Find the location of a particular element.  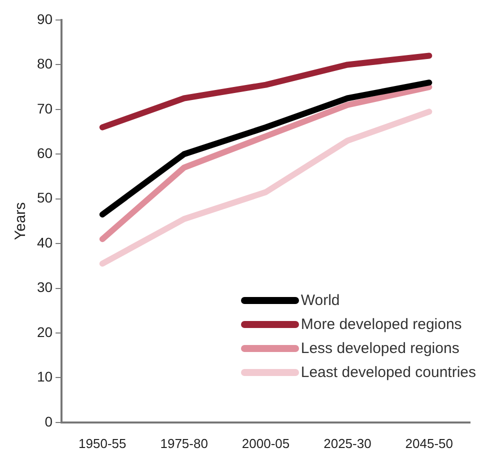

y-tick-label: 80 is located at coordinates (44, 64).